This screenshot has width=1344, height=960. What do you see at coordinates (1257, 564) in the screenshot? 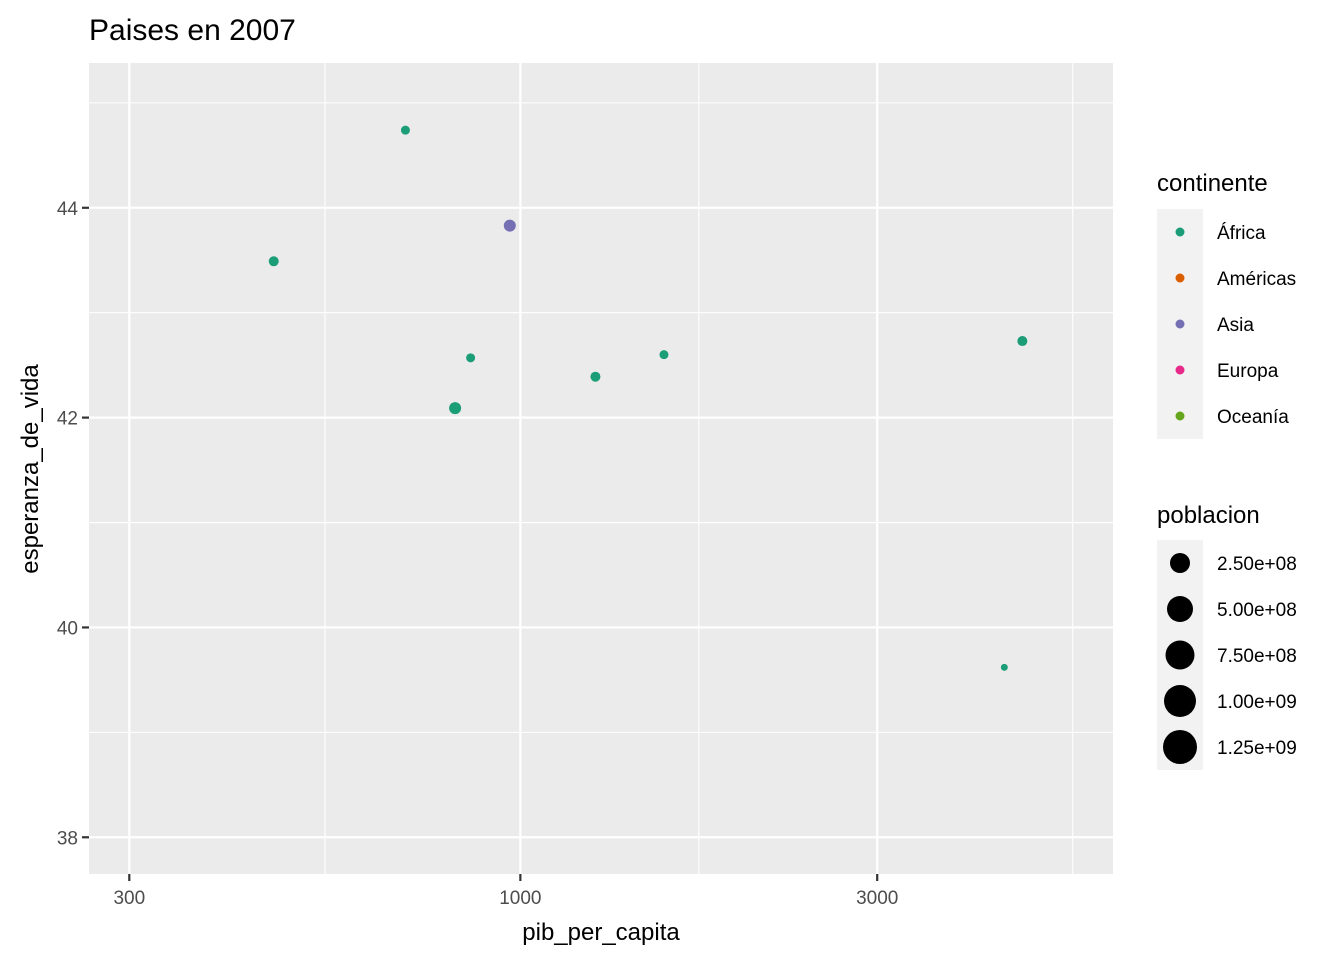
I see `size-legend-label: 2.50e+08` at bounding box center [1257, 564].